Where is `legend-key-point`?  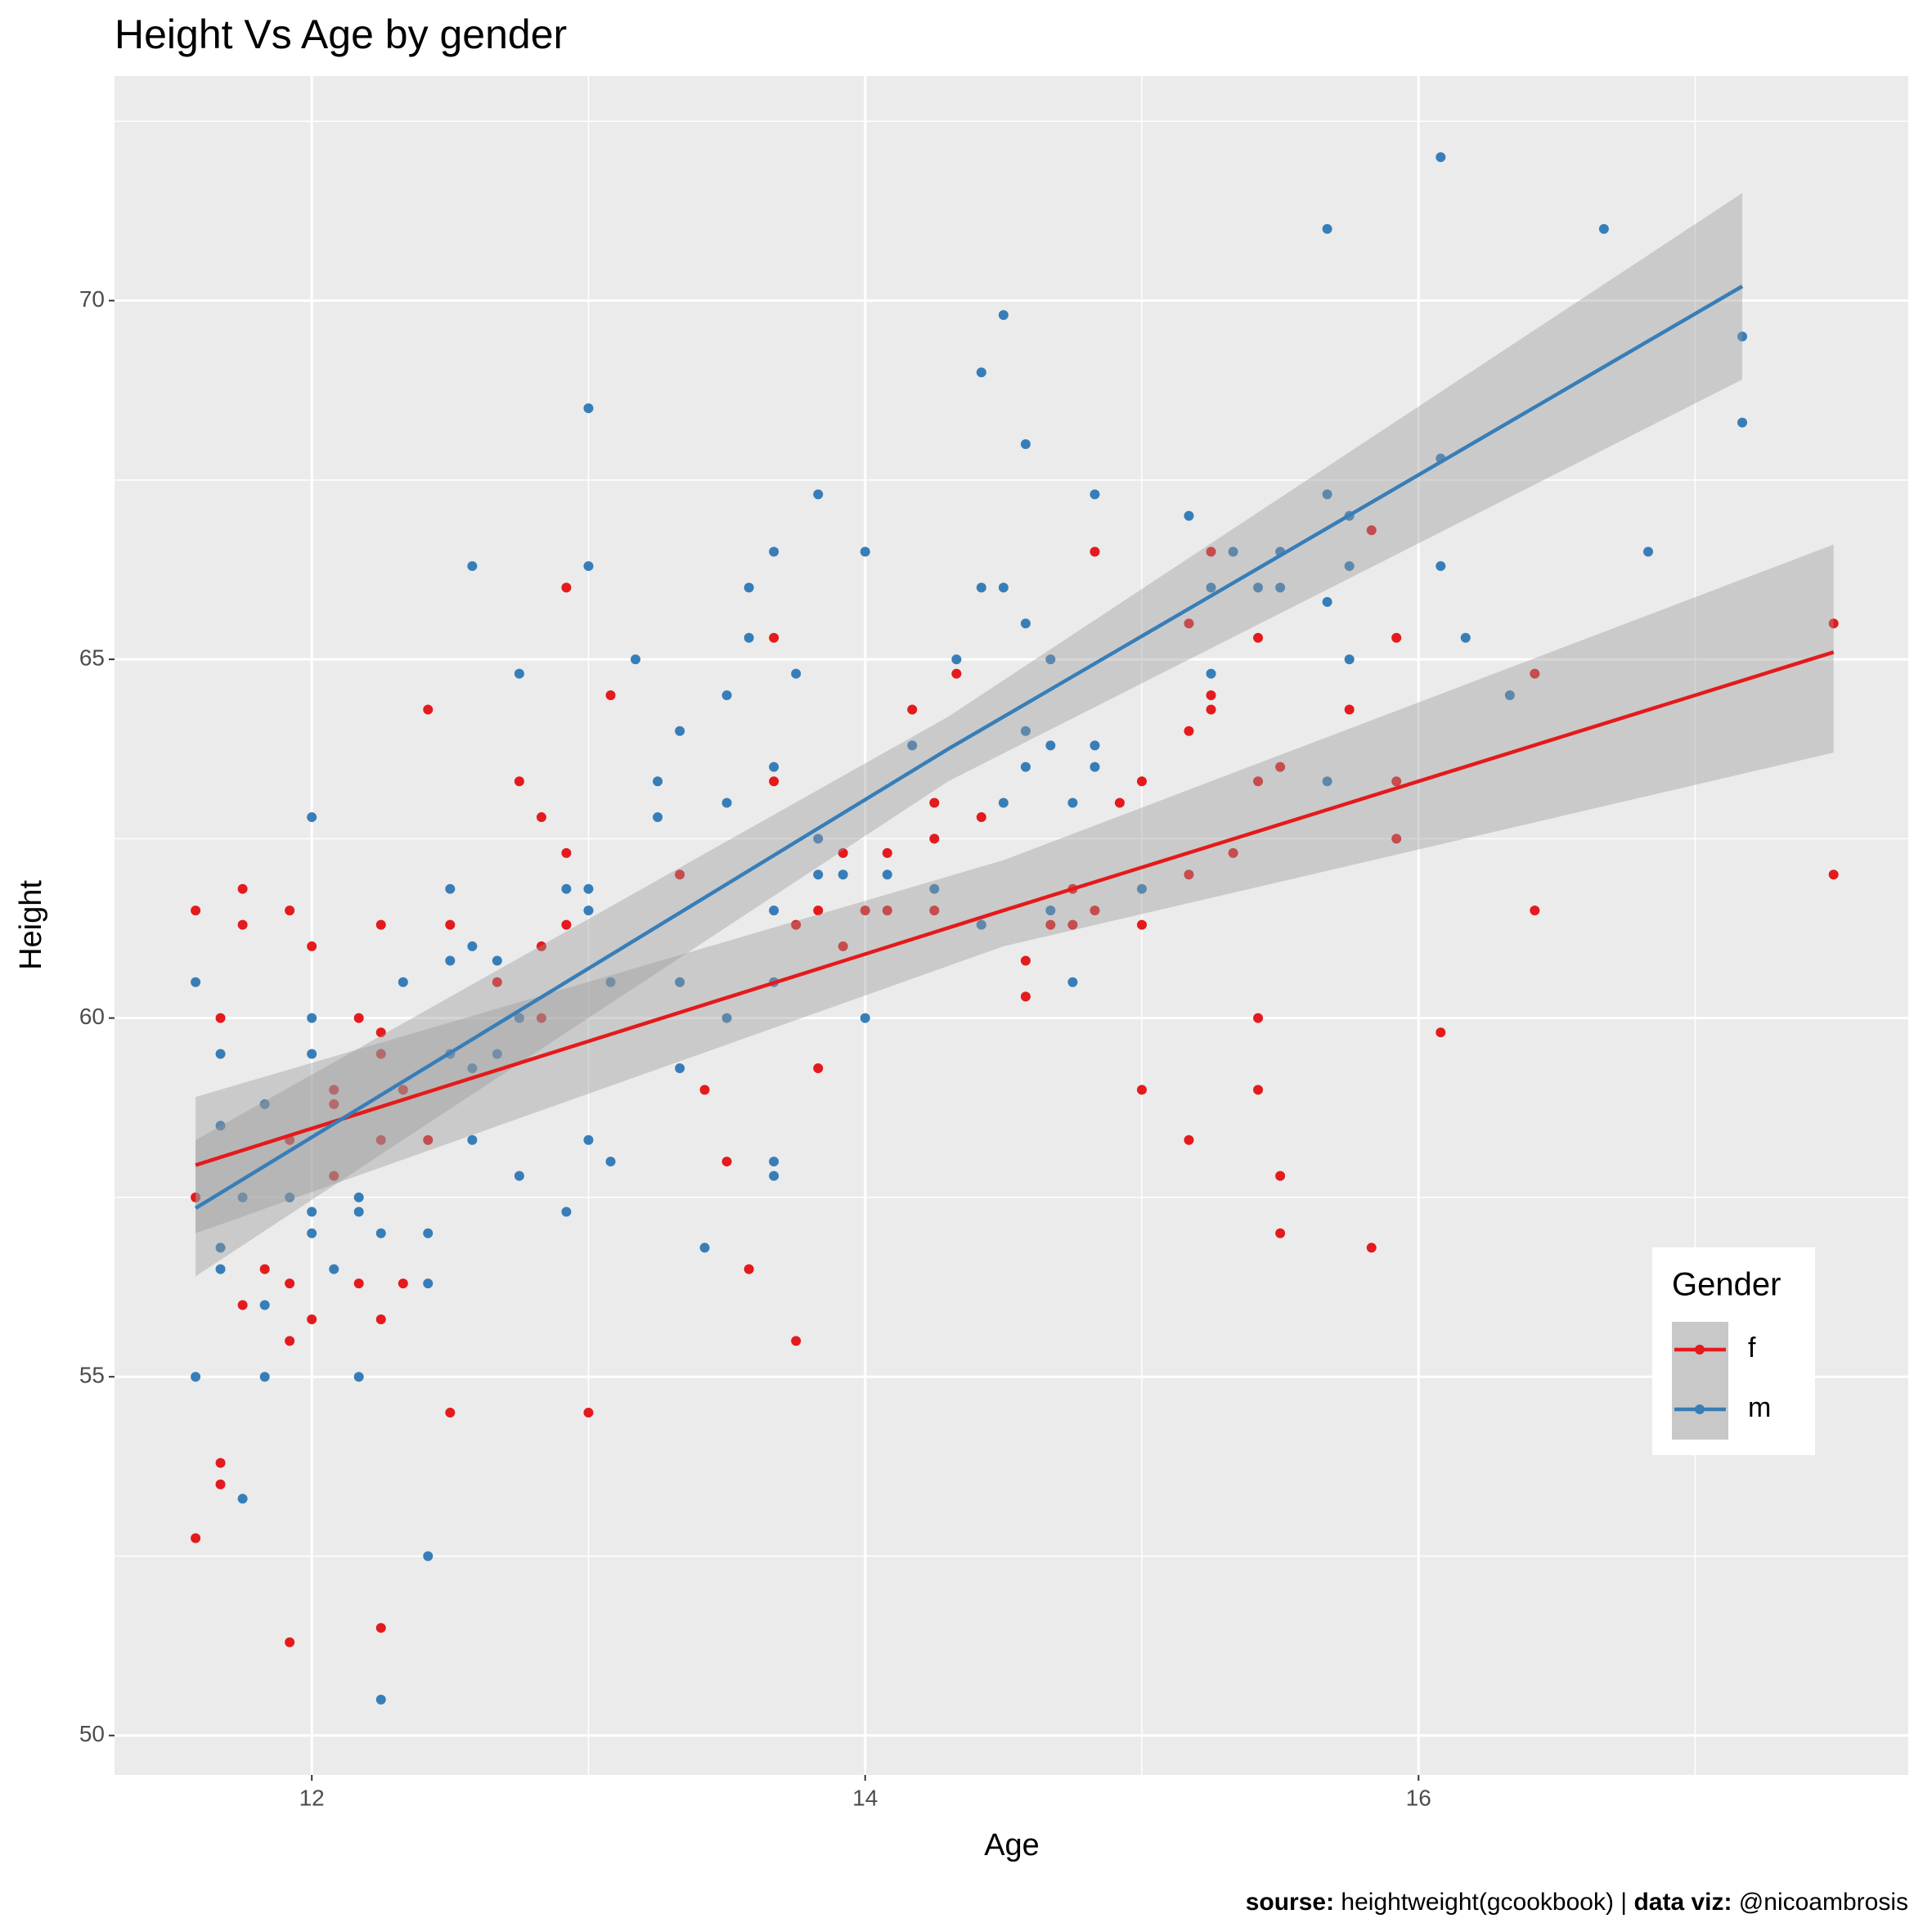
legend-key-point is located at coordinates (1700, 1409).